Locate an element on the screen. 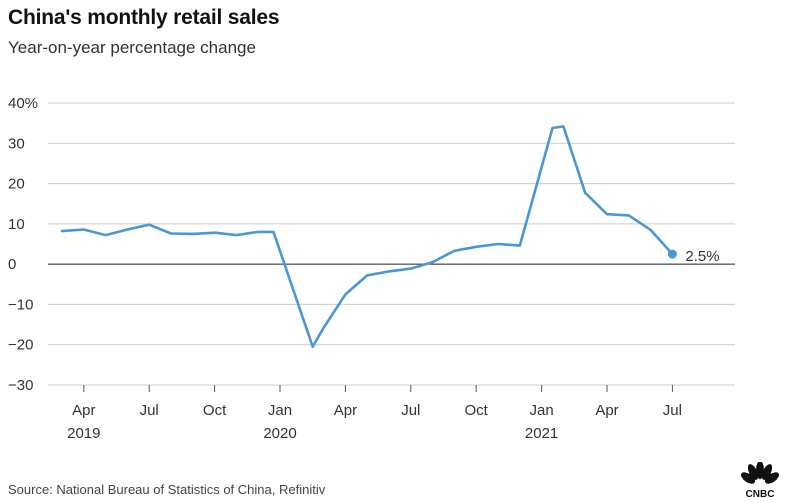  cnbc-peacock-logo-icon: CNBC is located at coordinates (760, 481).